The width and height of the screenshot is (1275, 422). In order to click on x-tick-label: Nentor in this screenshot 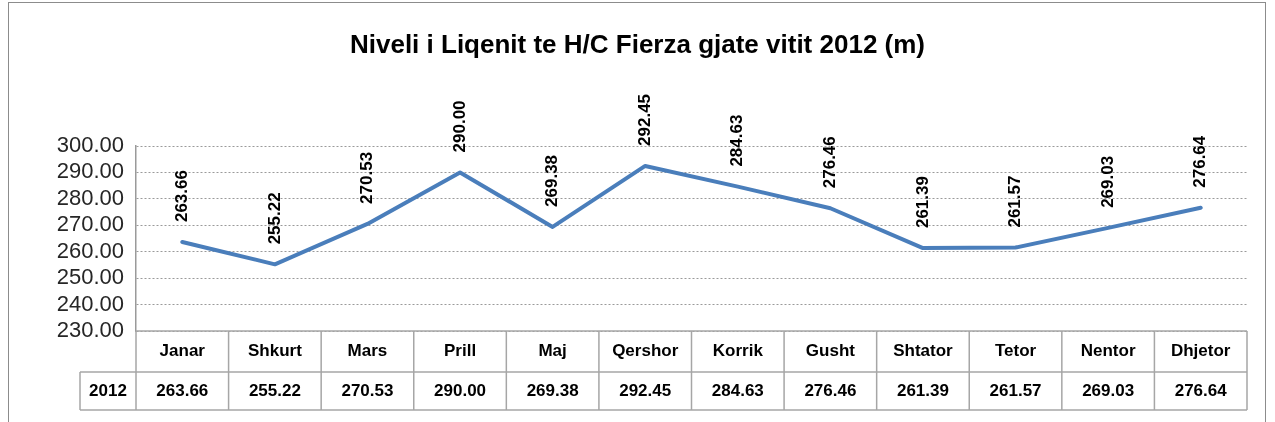, I will do `click(1108, 351)`.